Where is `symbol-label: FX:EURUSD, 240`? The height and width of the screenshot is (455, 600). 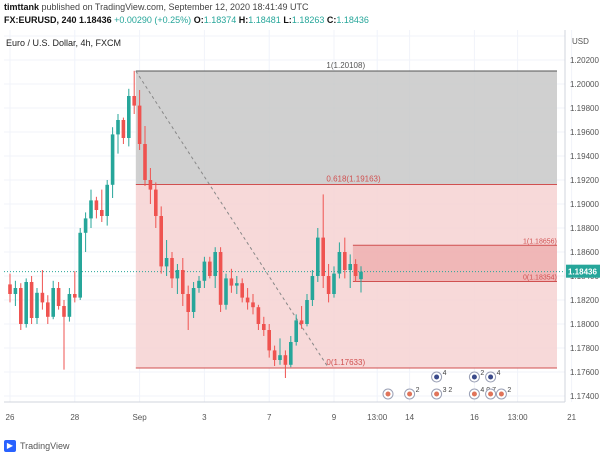 symbol-label: FX:EURUSD, 240 is located at coordinates (40, 20).